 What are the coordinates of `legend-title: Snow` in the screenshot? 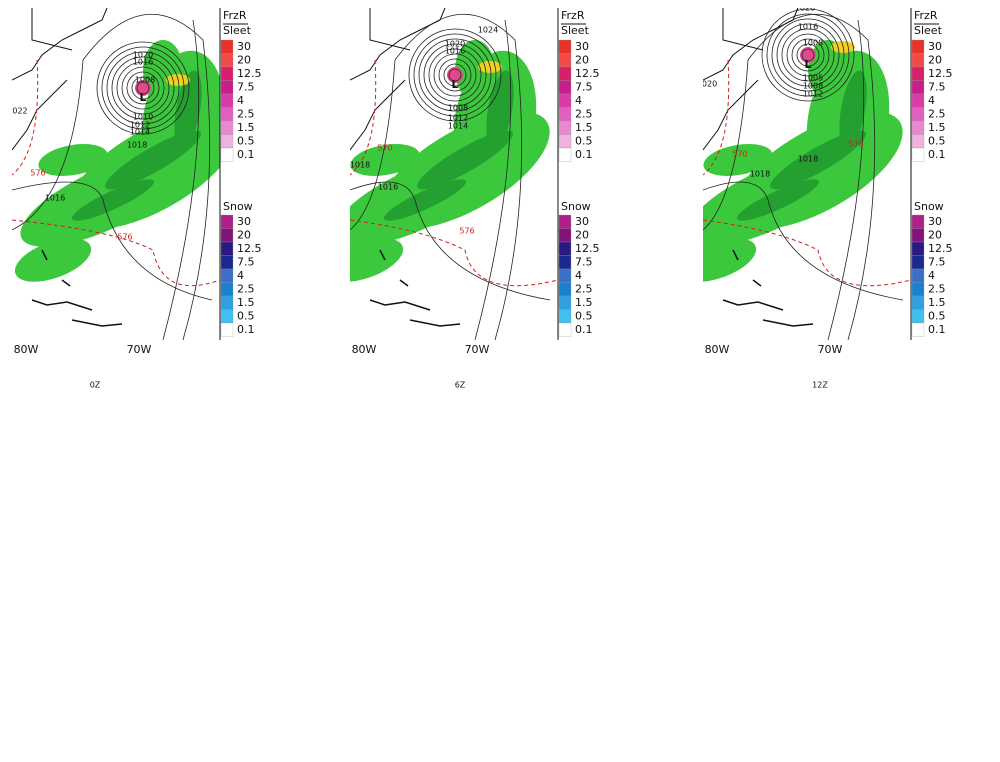 It's located at (238, 206).